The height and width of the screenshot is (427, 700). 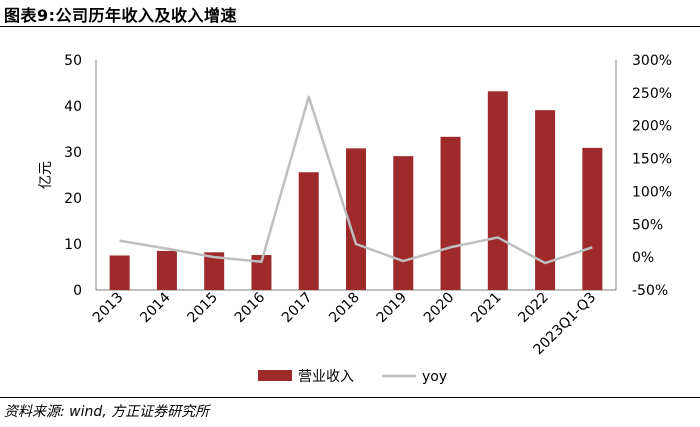 What do you see at coordinates (652, 127) in the screenshot?
I see `right-tick-label: 200%` at bounding box center [652, 127].